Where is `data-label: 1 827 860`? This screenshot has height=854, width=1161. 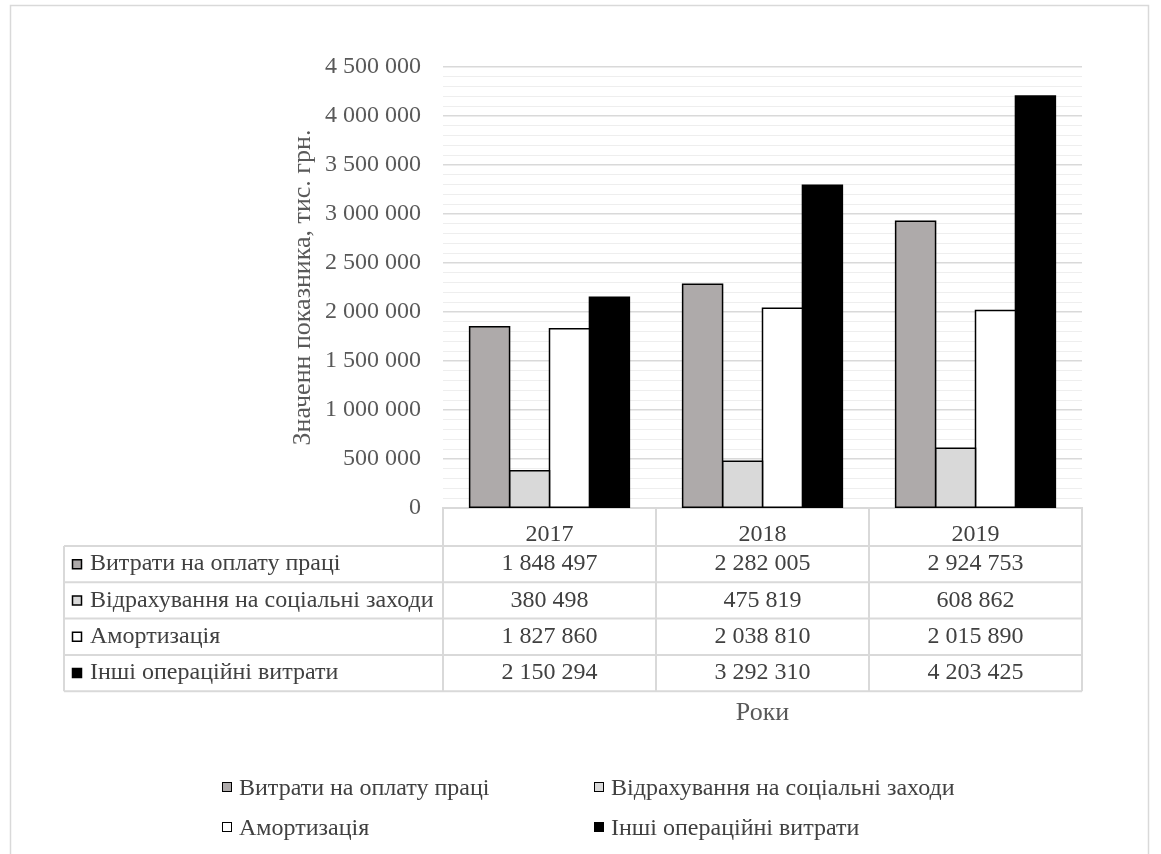
data-label: 1 827 860 is located at coordinates (549, 635).